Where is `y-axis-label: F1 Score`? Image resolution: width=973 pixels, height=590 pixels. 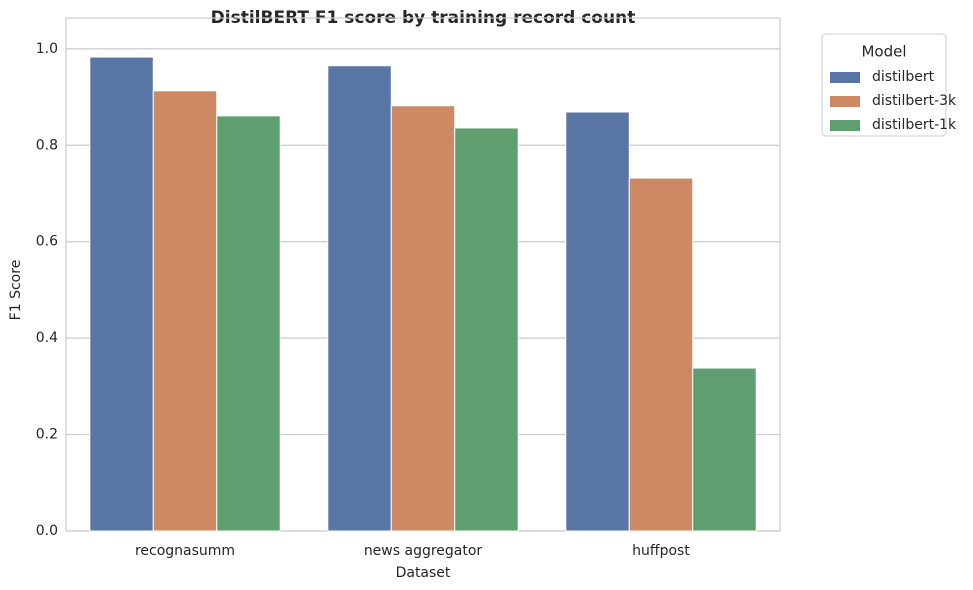 y-axis-label: F1 Score is located at coordinates (16, 290).